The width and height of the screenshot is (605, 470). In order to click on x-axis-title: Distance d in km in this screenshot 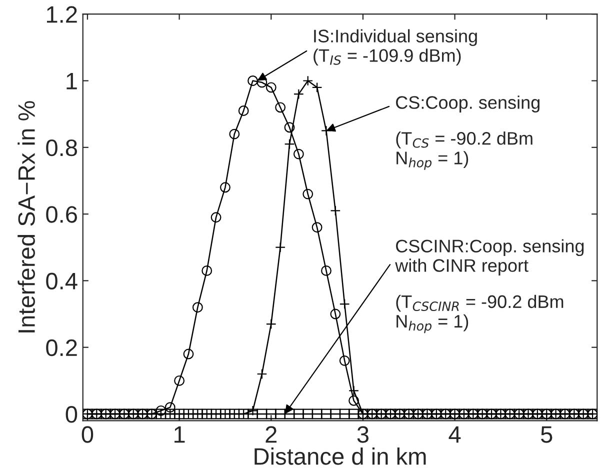, I will do `click(340, 456)`.